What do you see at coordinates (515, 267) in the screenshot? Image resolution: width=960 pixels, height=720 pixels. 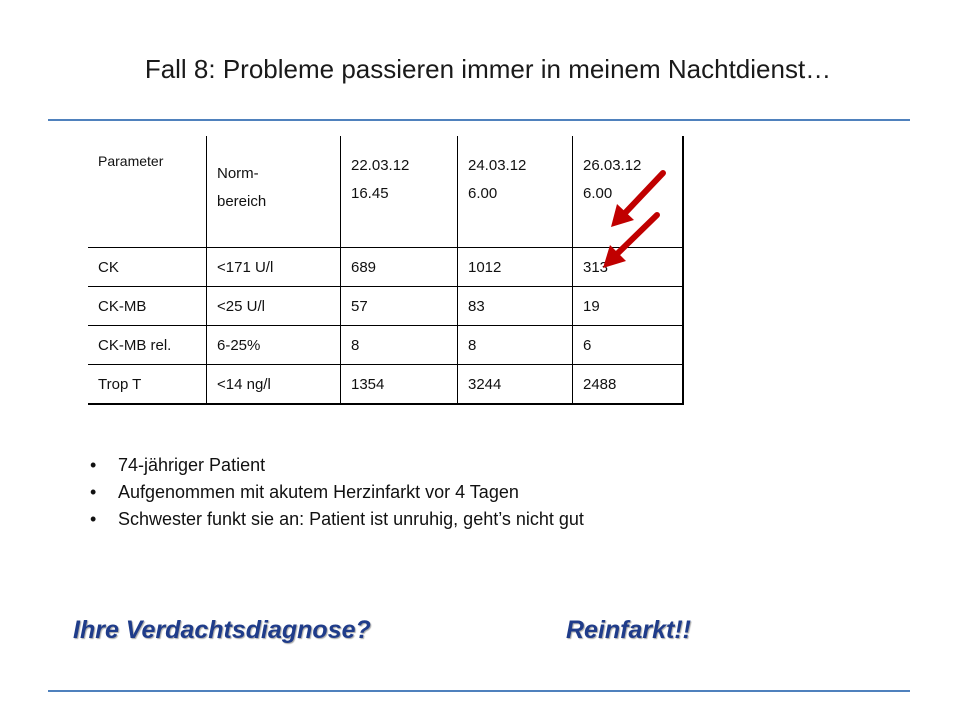 I see `table-cell: 1012` at bounding box center [515, 267].